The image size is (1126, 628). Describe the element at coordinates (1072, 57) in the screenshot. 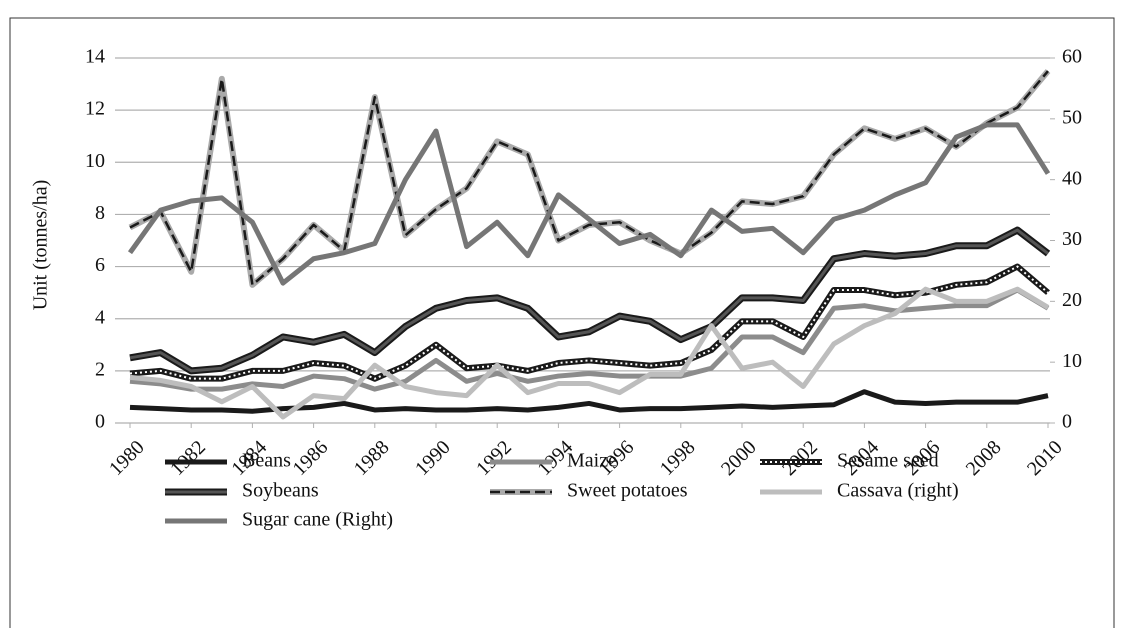

I see `y2-tick-label: 60` at that location.